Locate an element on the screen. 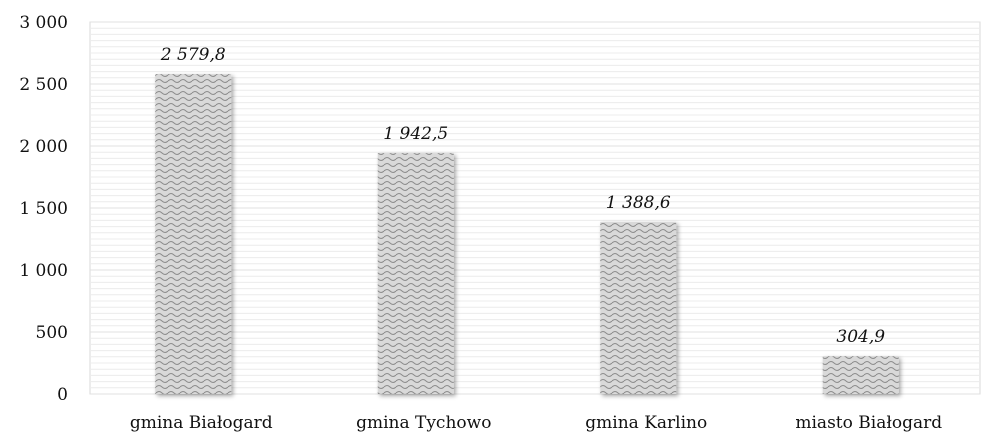  x-category-label: gmina Karlino is located at coordinates (646, 423).